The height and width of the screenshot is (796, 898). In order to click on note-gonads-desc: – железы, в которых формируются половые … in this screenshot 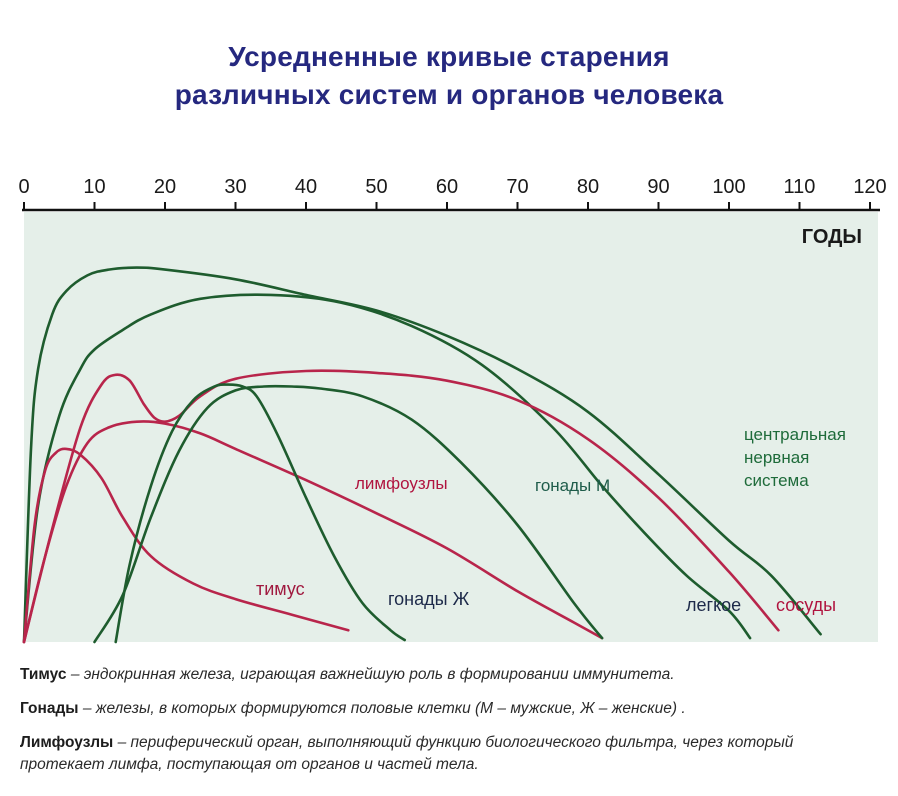, I will do `click(382, 708)`.